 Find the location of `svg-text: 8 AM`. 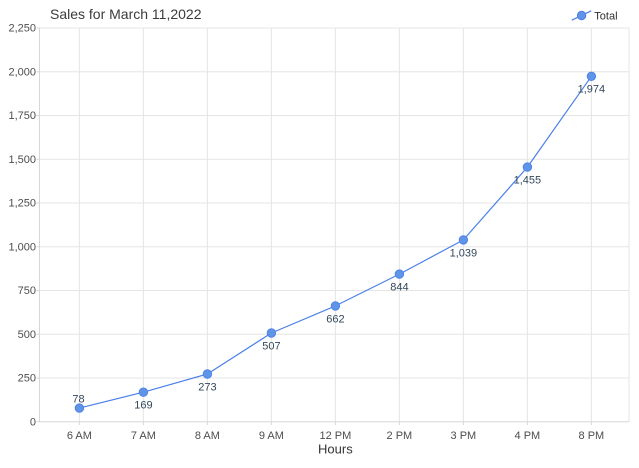

svg-text: 8 AM is located at coordinates (207, 436).